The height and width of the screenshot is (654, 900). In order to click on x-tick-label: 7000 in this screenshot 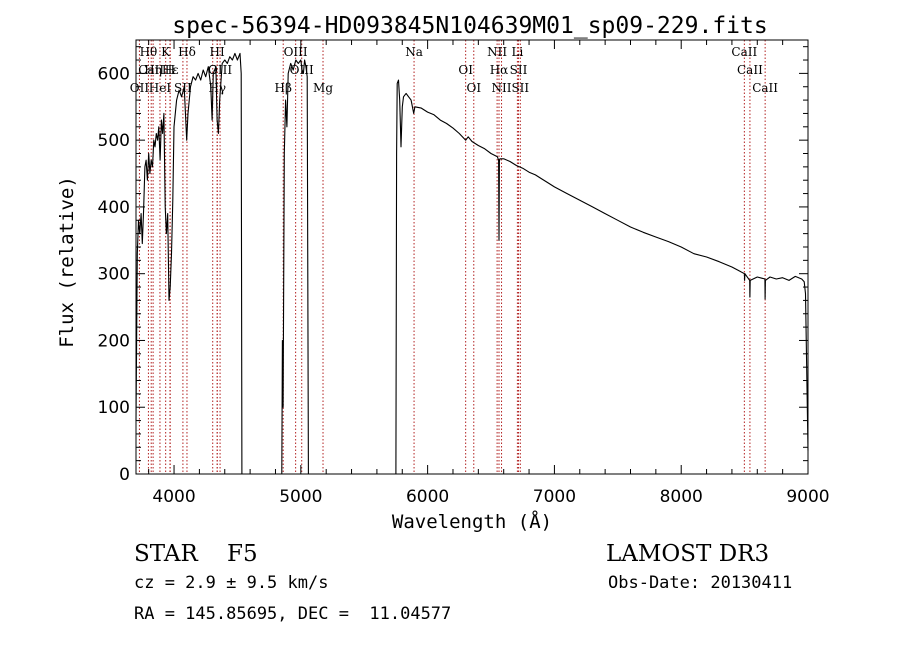, I will do `click(554, 497)`.